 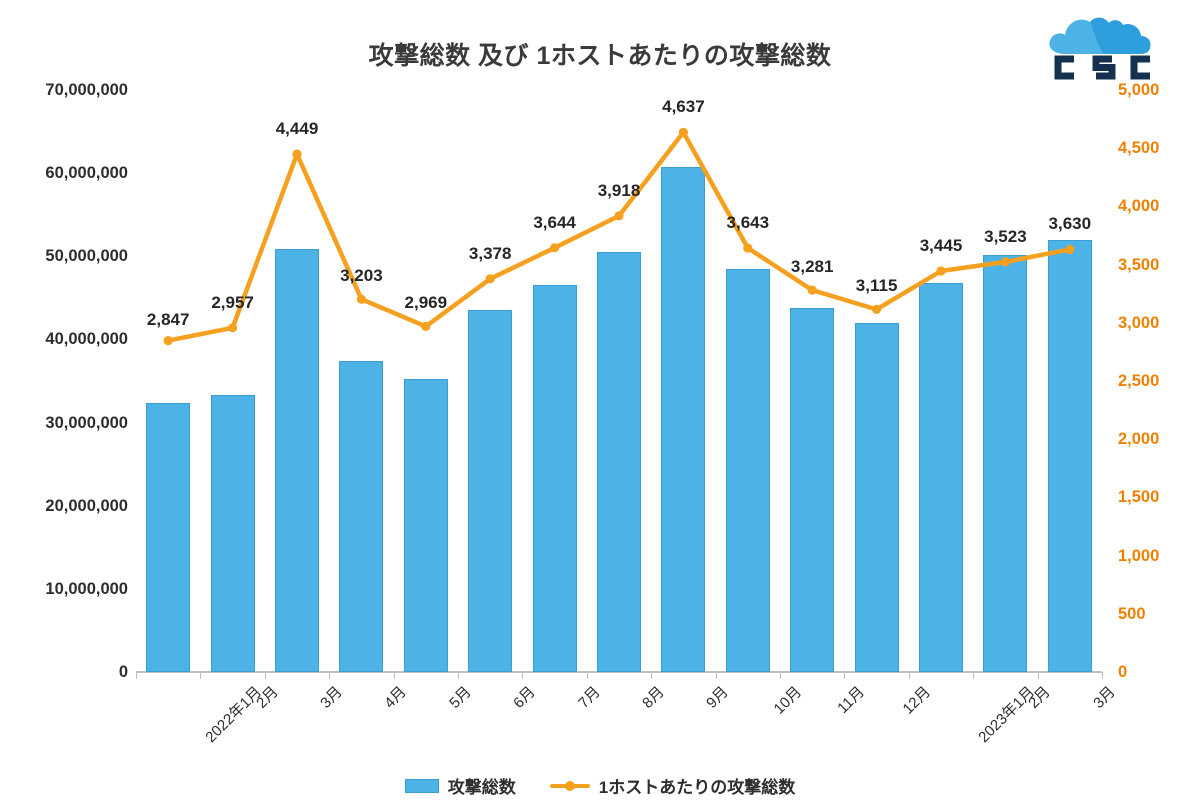 What do you see at coordinates (232, 302) in the screenshot?
I see `data-label-2: 2,957` at bounding box center [232, 302].